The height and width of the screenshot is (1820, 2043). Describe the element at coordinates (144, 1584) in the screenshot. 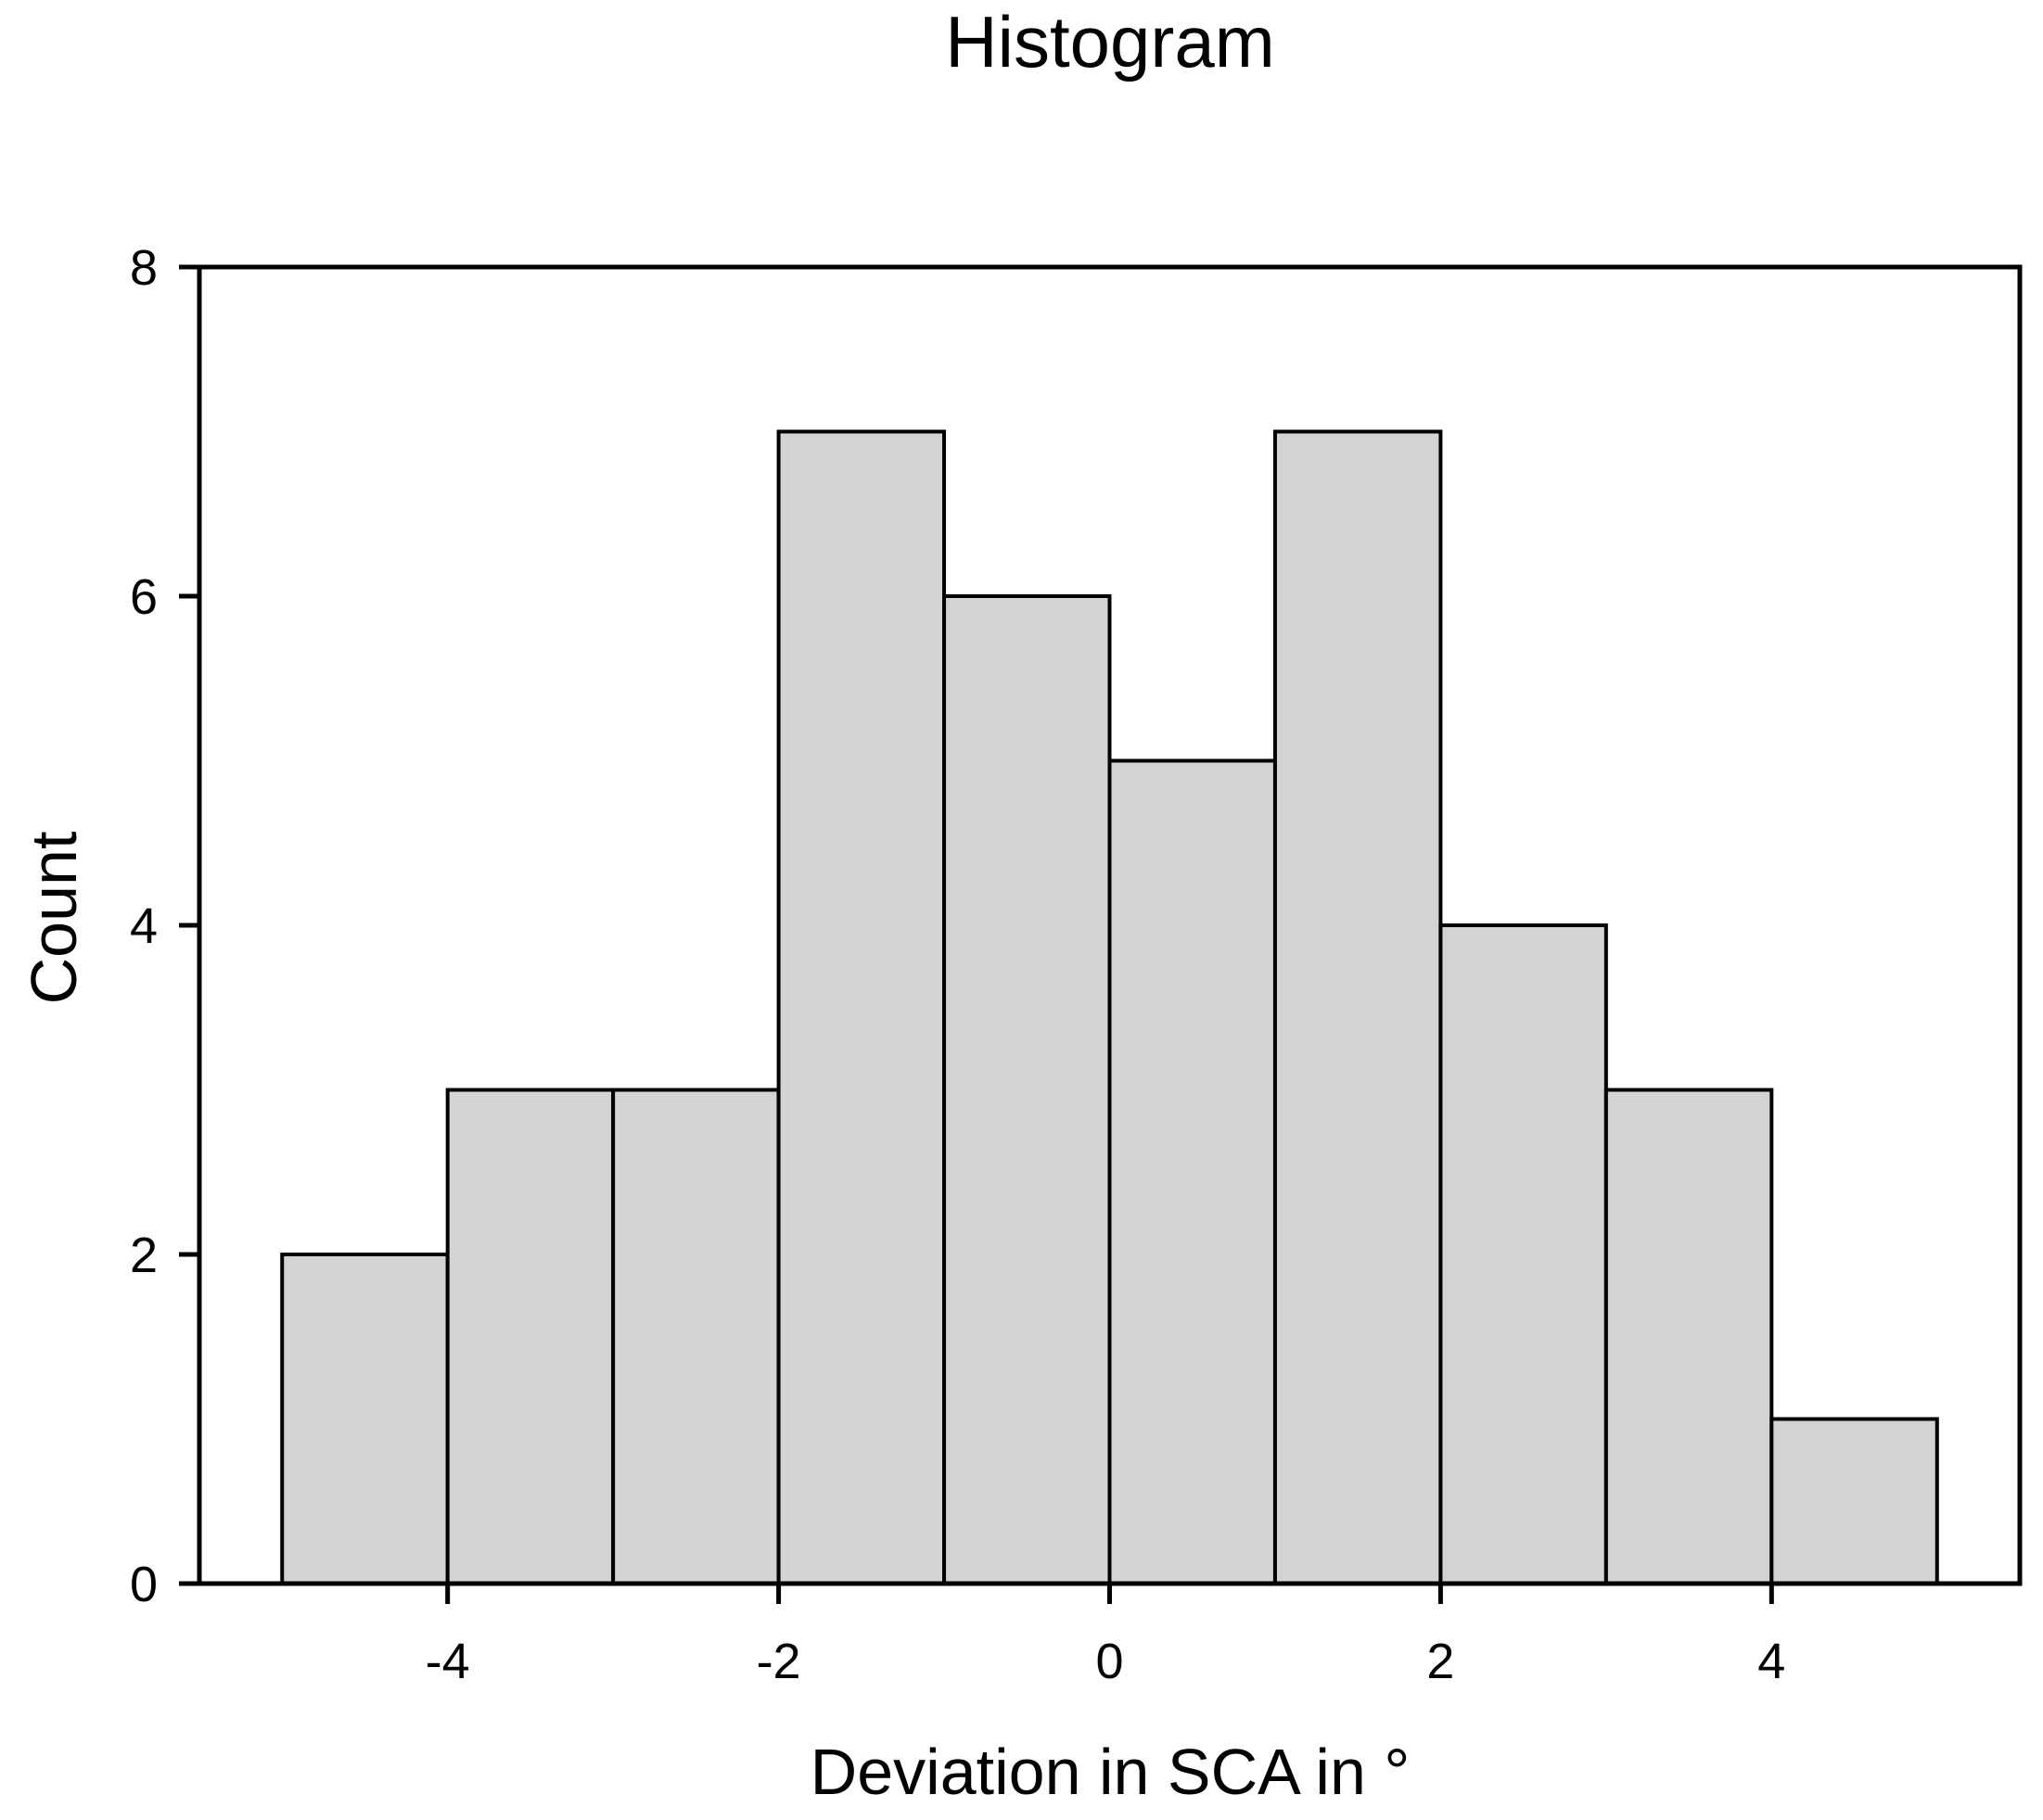

I see `y-tick-label: 0` at that location.